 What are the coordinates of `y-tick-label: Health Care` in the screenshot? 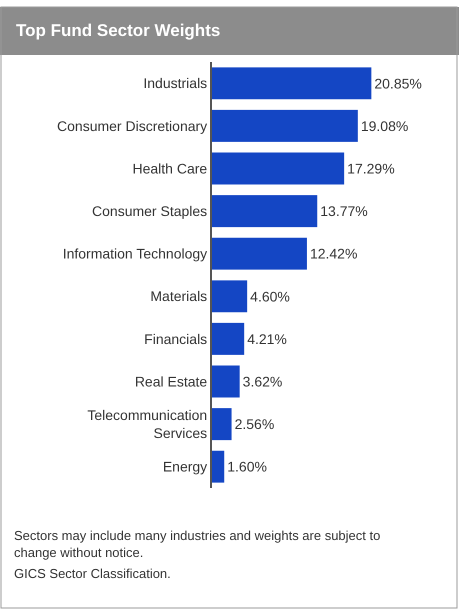 It's located at (170, 168).